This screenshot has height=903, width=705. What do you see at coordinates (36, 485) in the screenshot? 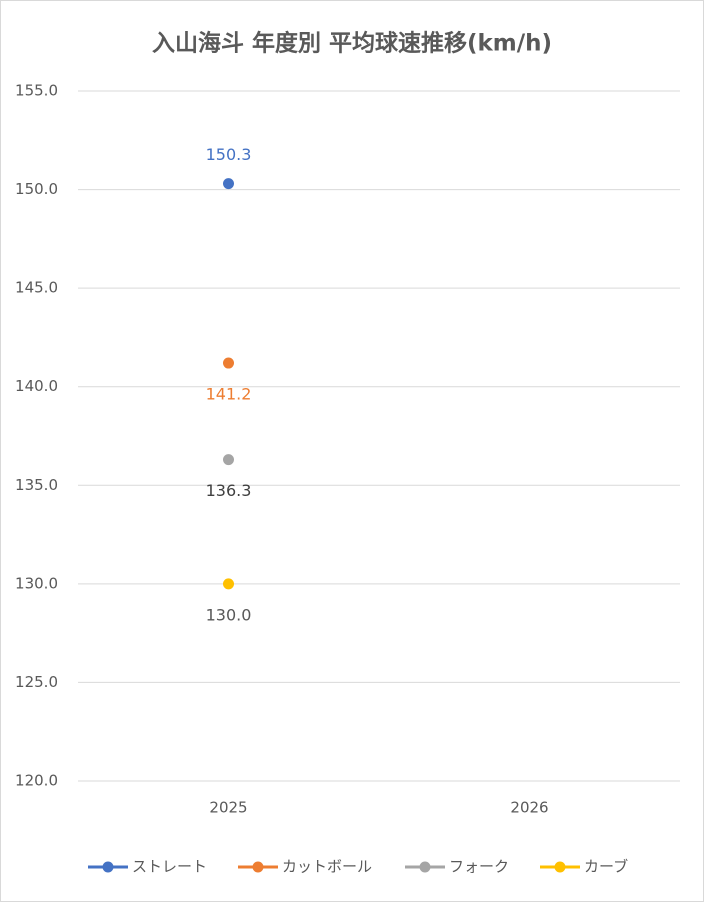
I see `y-tick-label: 135.0` at bounding box center [36, 485].